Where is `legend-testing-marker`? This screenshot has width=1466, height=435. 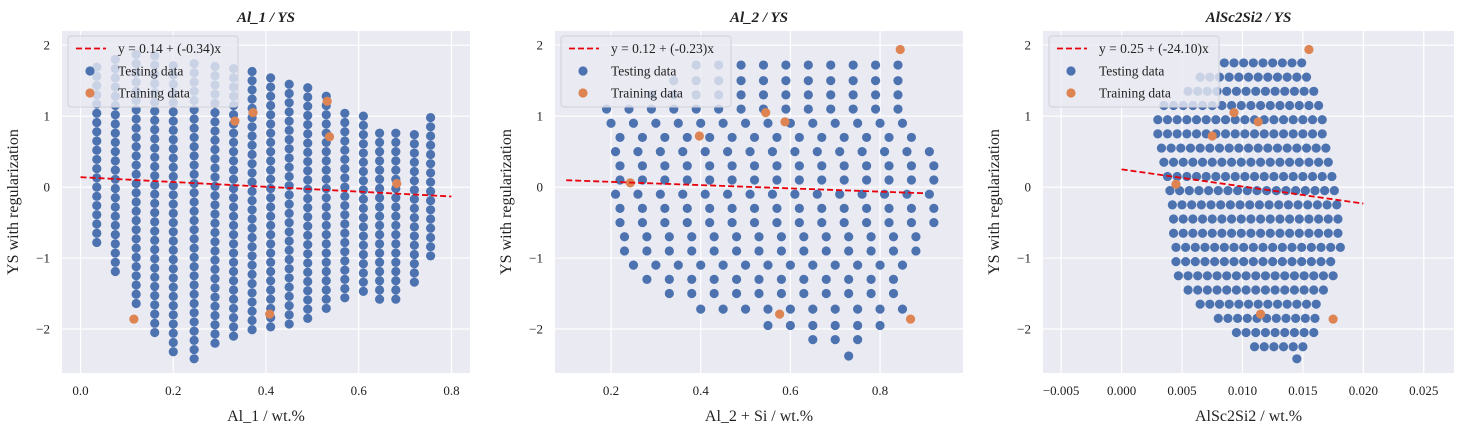 legend-testing-marker is located at coordinates (90, 71).